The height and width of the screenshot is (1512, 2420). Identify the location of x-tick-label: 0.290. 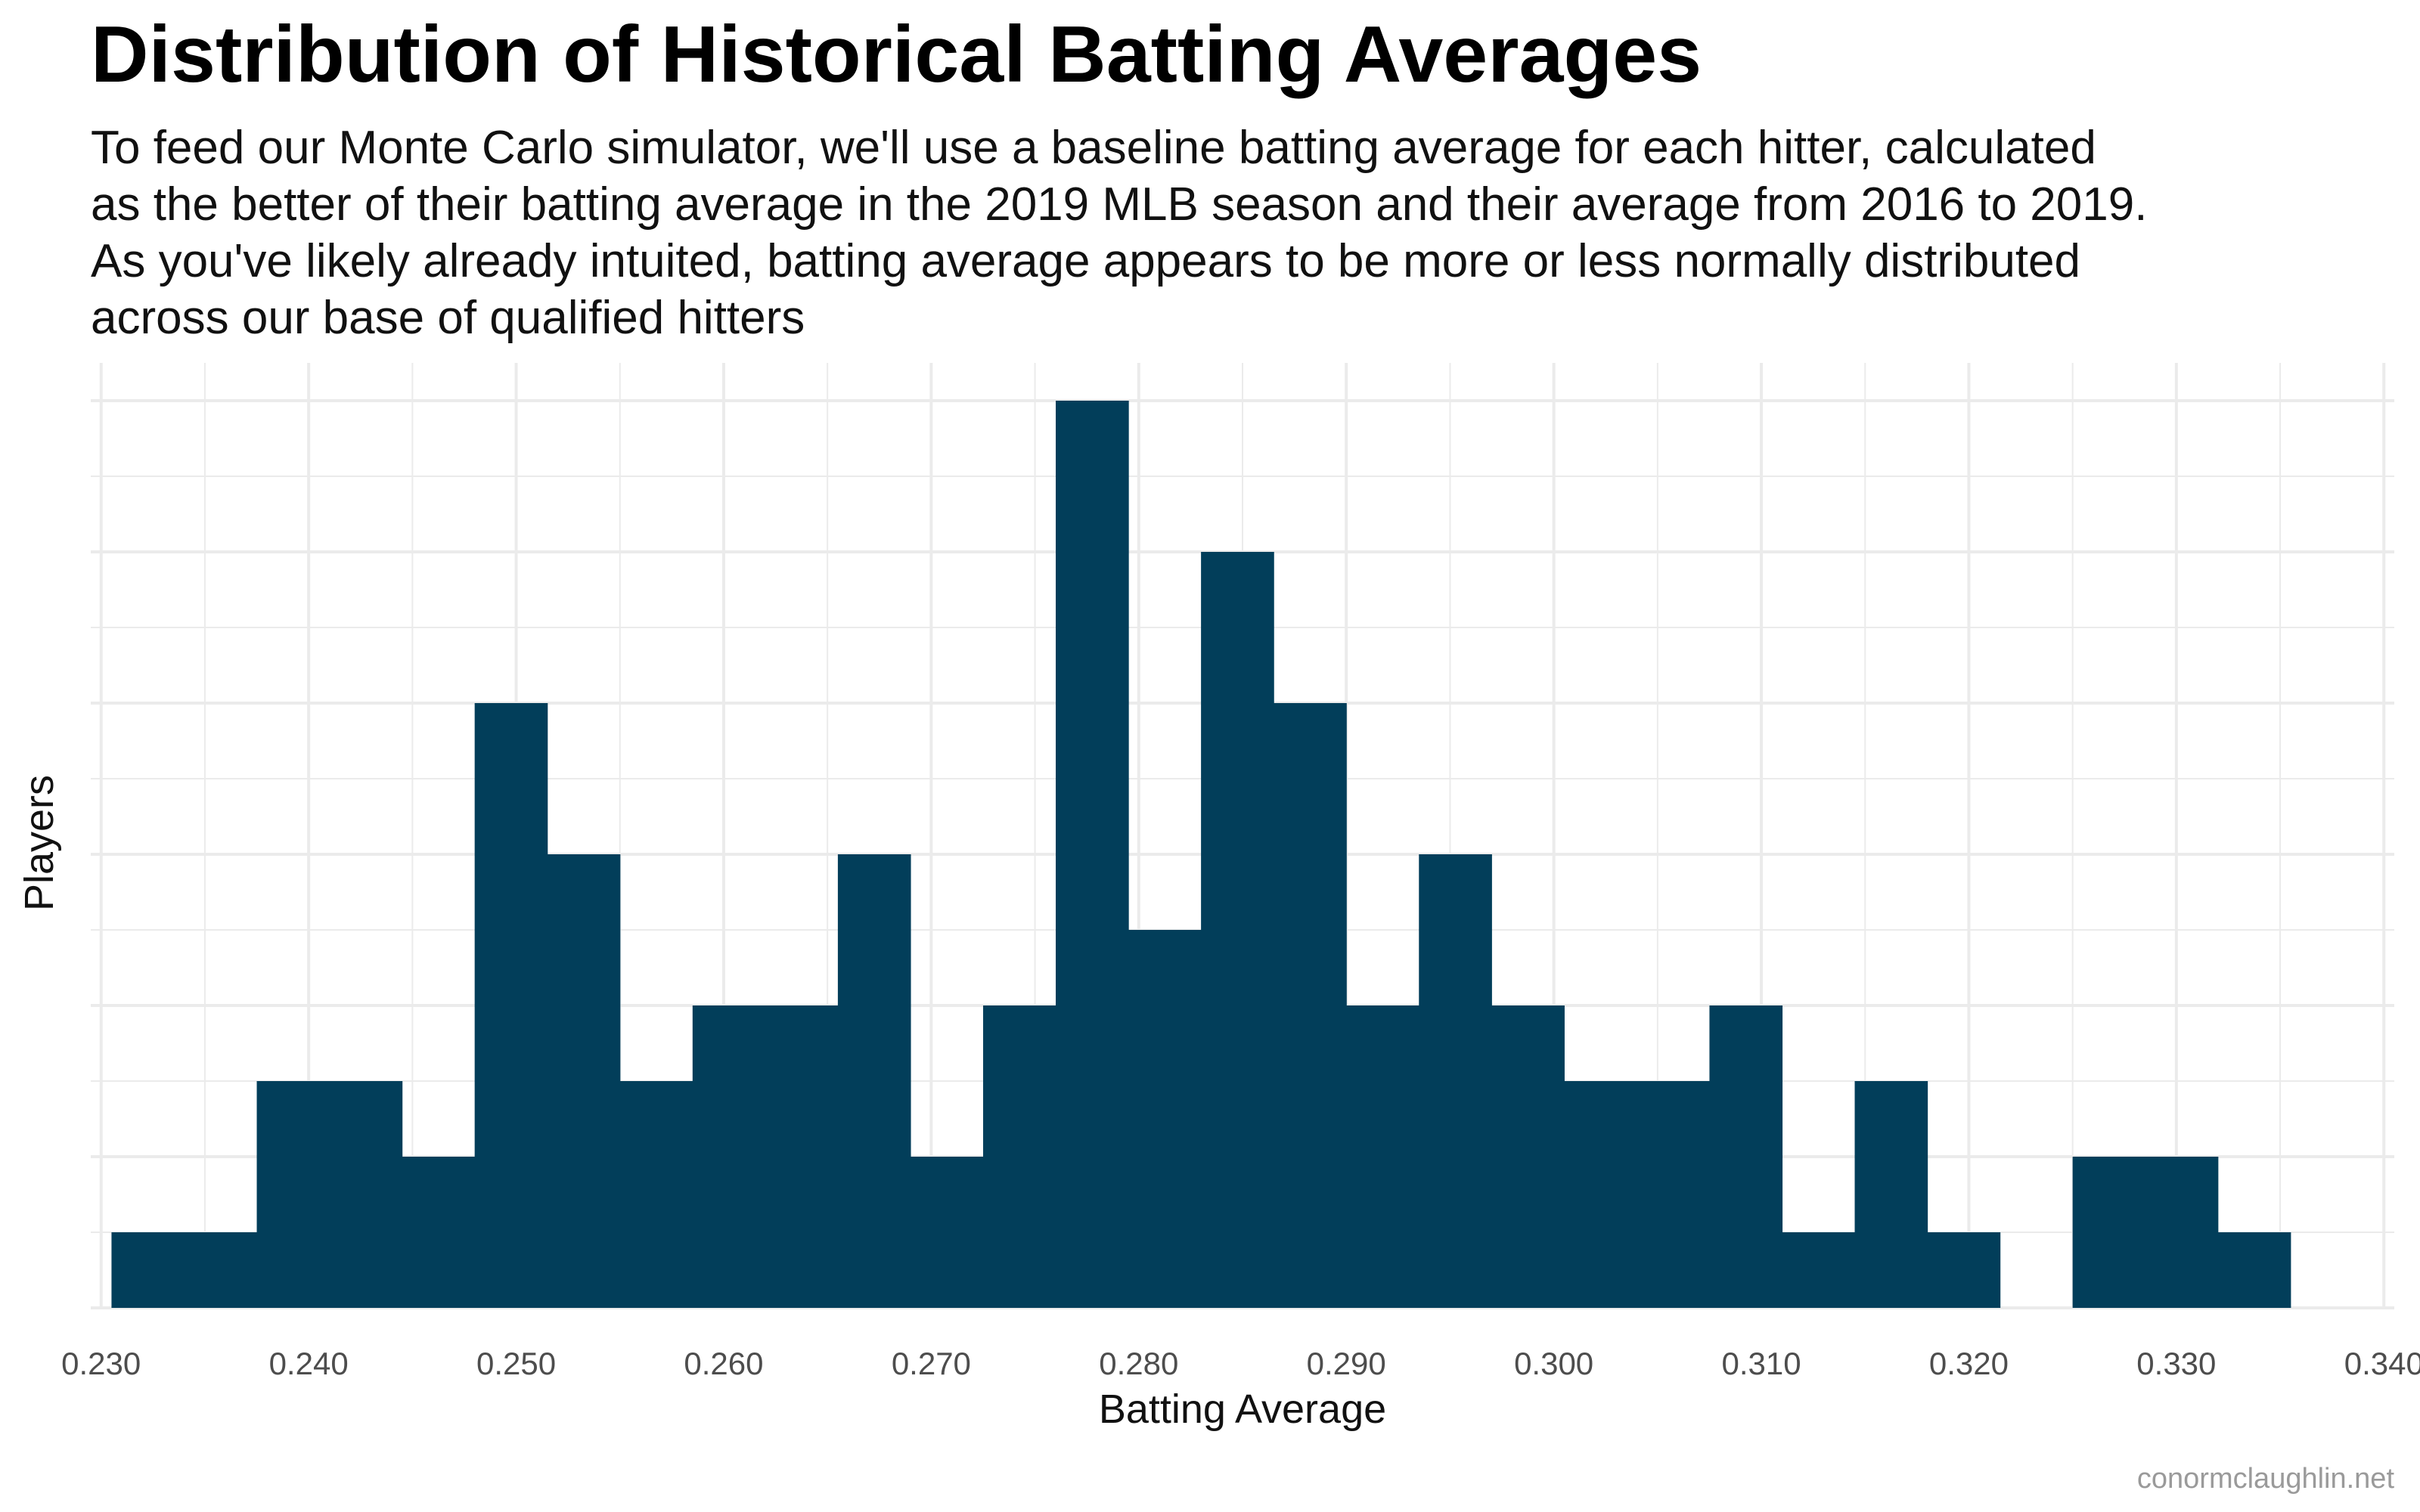
(1346, 1363).